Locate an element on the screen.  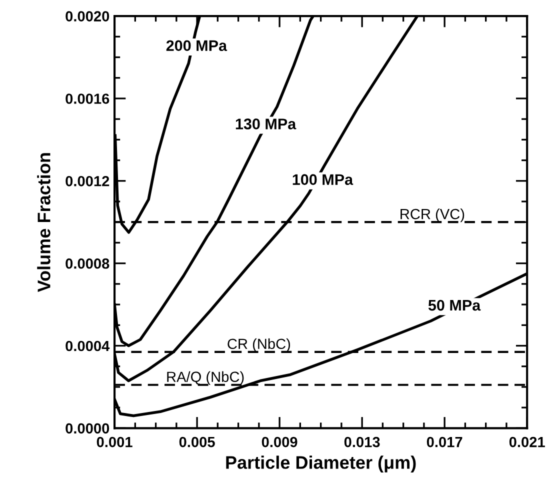
ref-line-label: RCR (VC) is located at coordinates (432, 215).